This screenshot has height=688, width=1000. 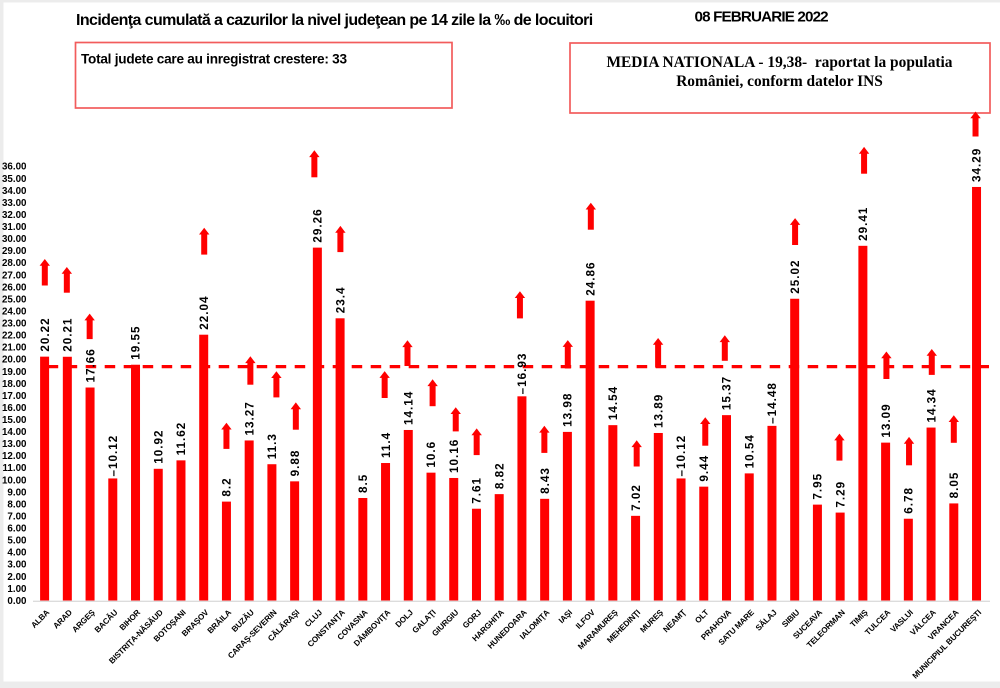 I want to click on svg-text: 15.00, so click(x=14, y=420).